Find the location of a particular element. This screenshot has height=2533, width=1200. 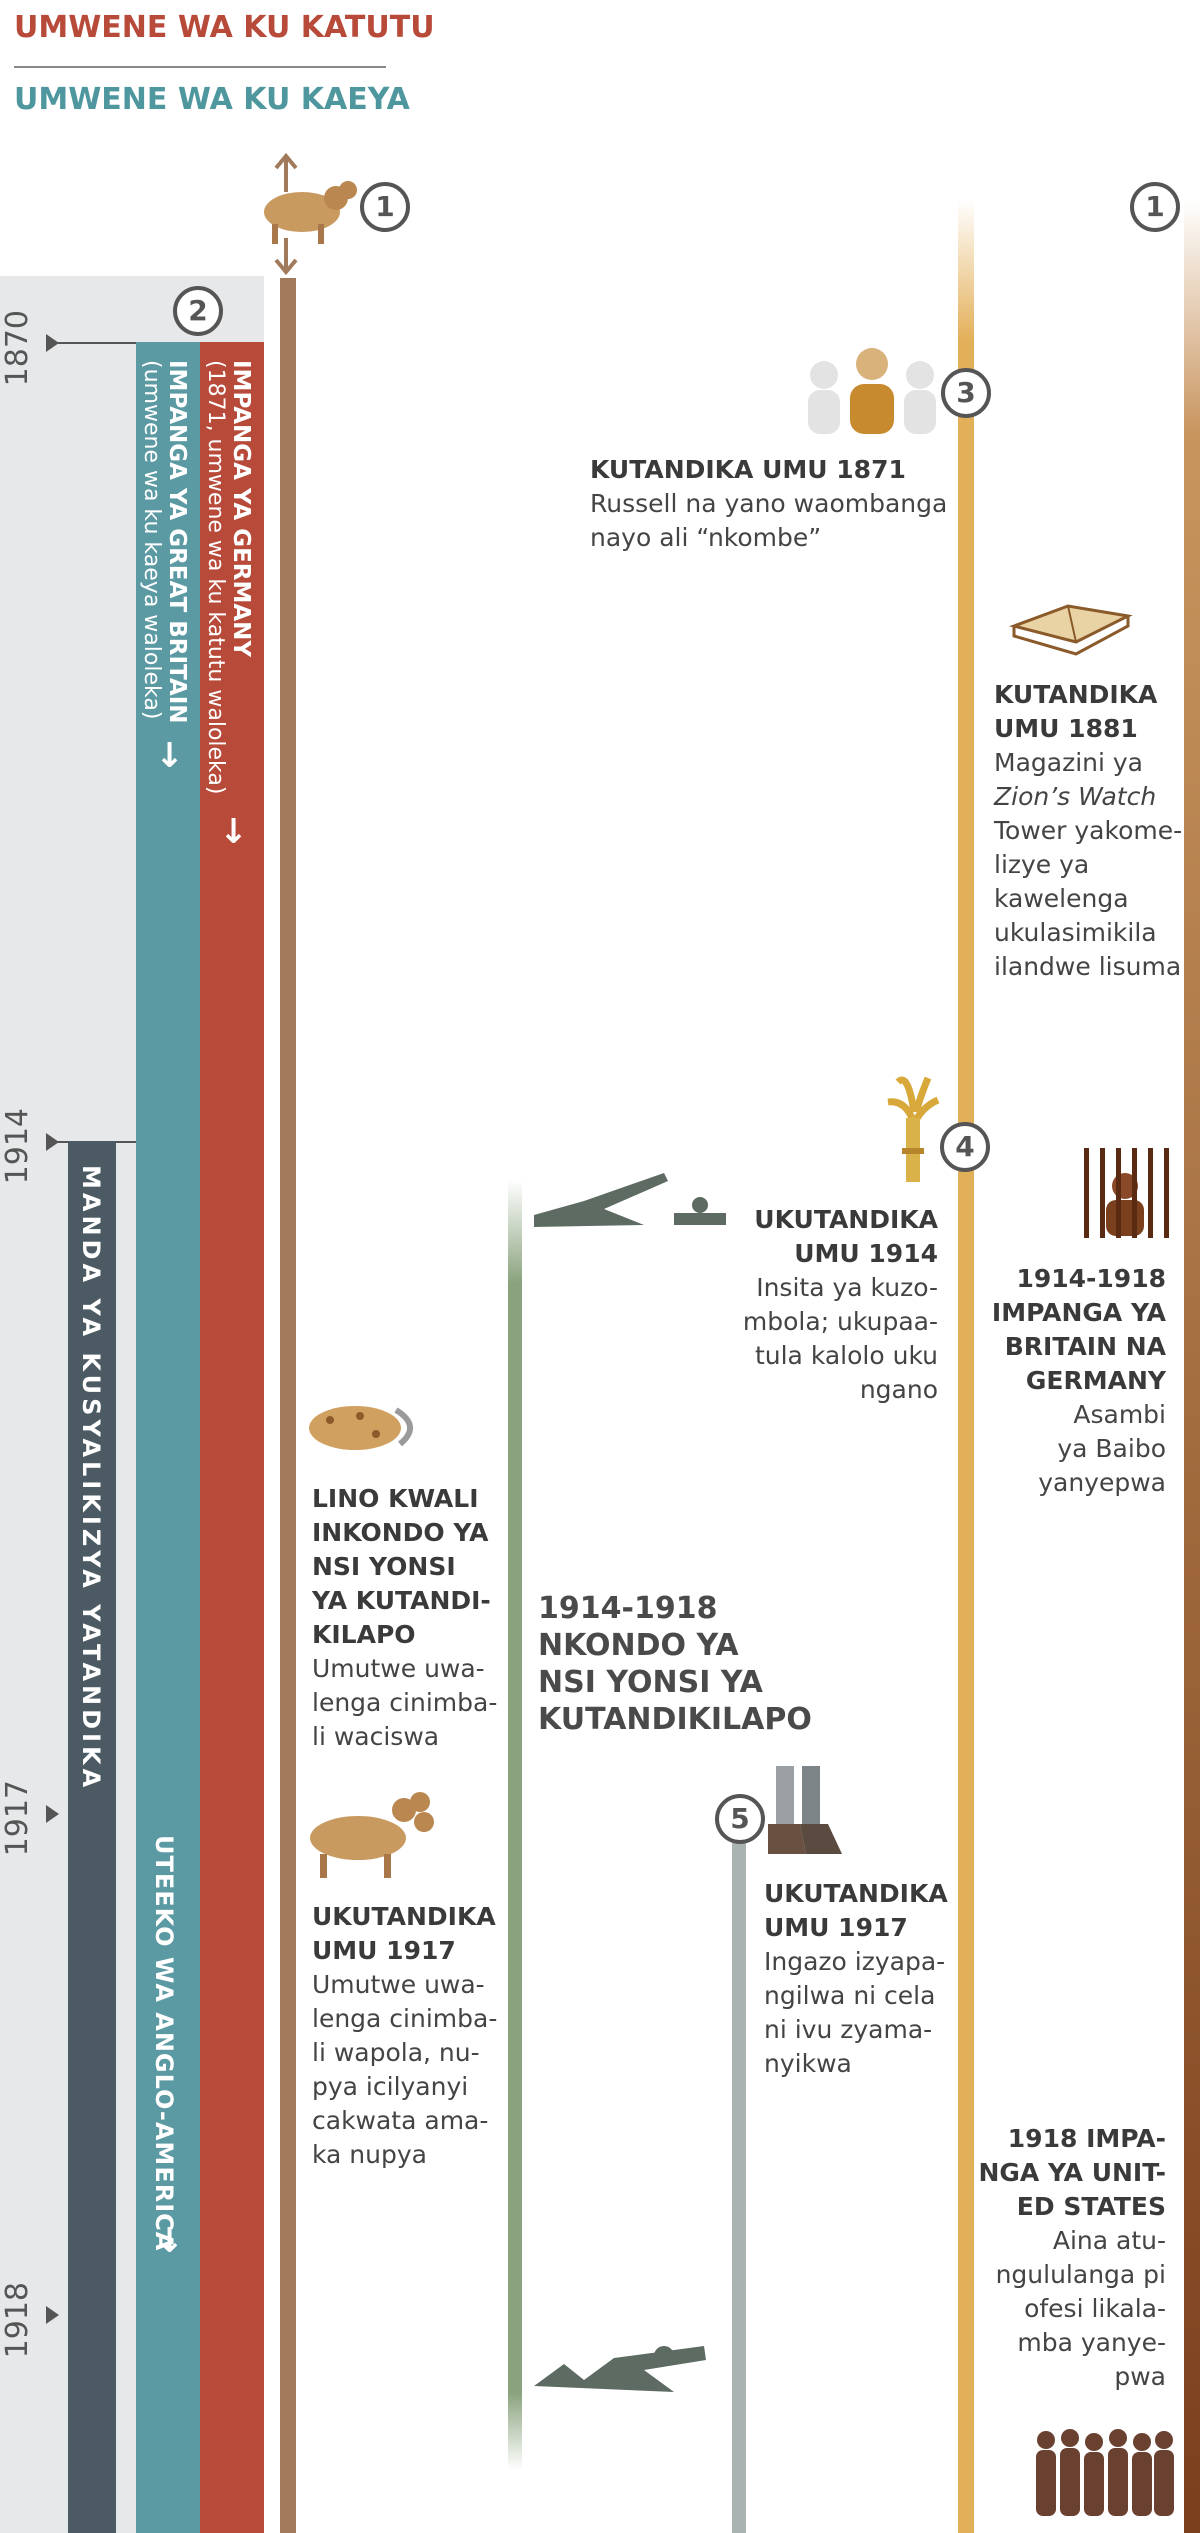

prison-icon is located at coordinates (1126, 1193).